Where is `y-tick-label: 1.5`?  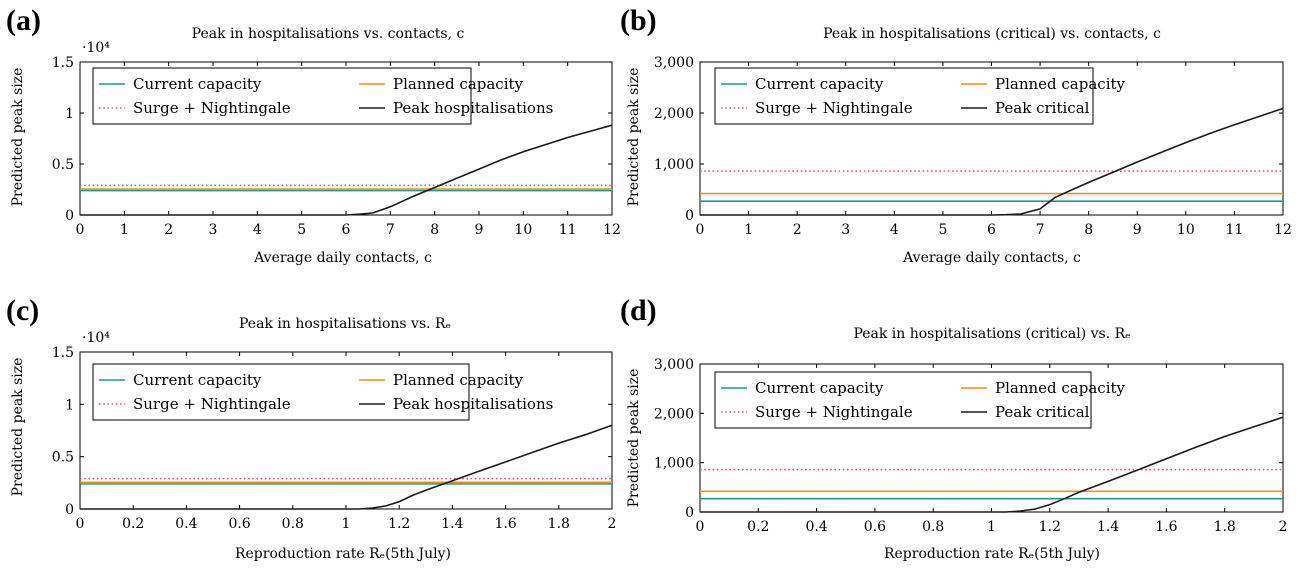 y-tick-label: 1.5 is located at coordinates (63, 353).